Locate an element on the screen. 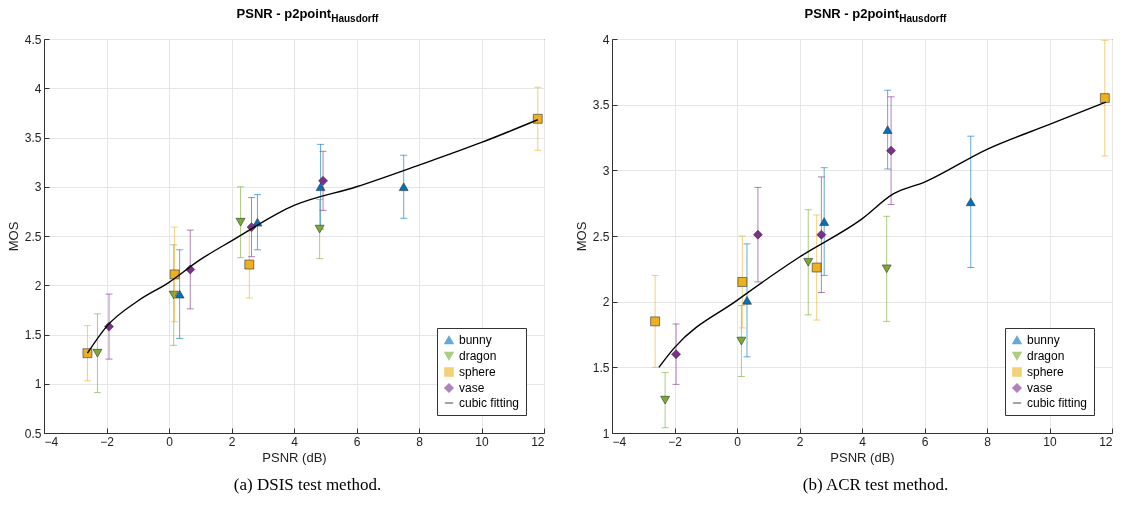 The image size is (1136, 522). y-tick-label: 4.5 is located at coordinates (33, 39).